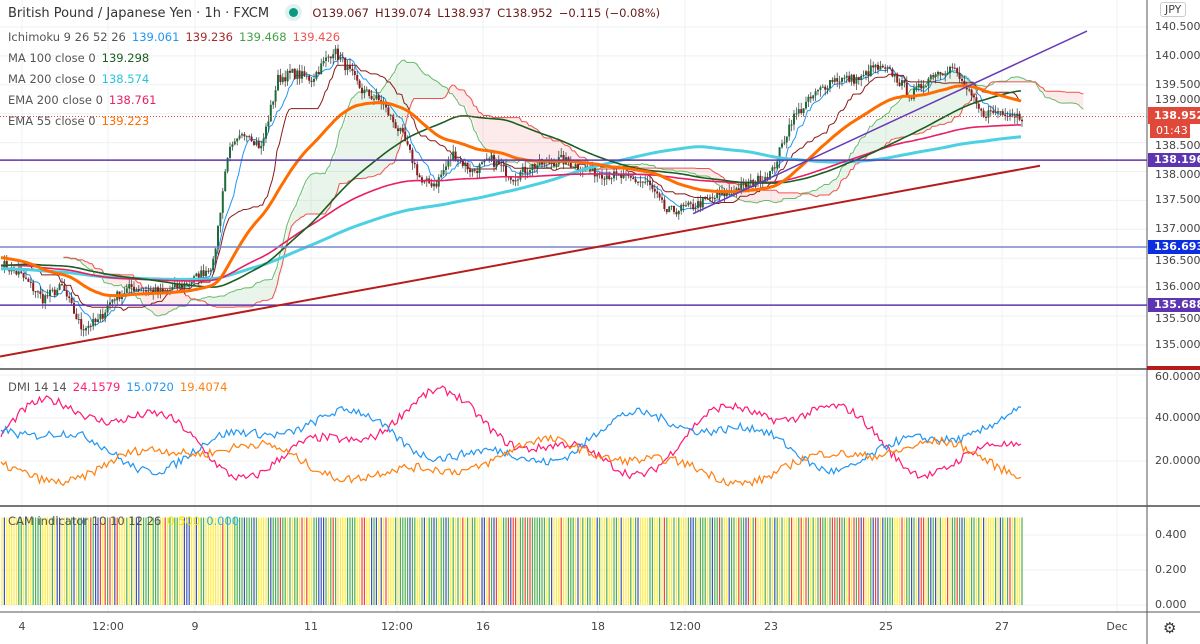 The width and height of the screenshot is (1200, 644). What do you see at coordinates (1173, 9) in the screenshot?
I see `currency-button: JPY` at bounding box center [1173, 9].